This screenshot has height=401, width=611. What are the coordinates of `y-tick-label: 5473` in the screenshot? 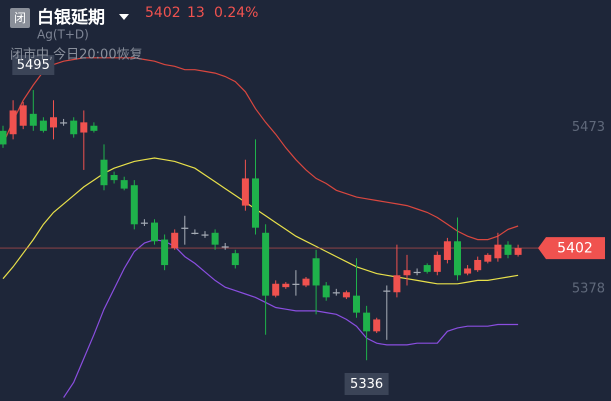 It's located at (588, 127).